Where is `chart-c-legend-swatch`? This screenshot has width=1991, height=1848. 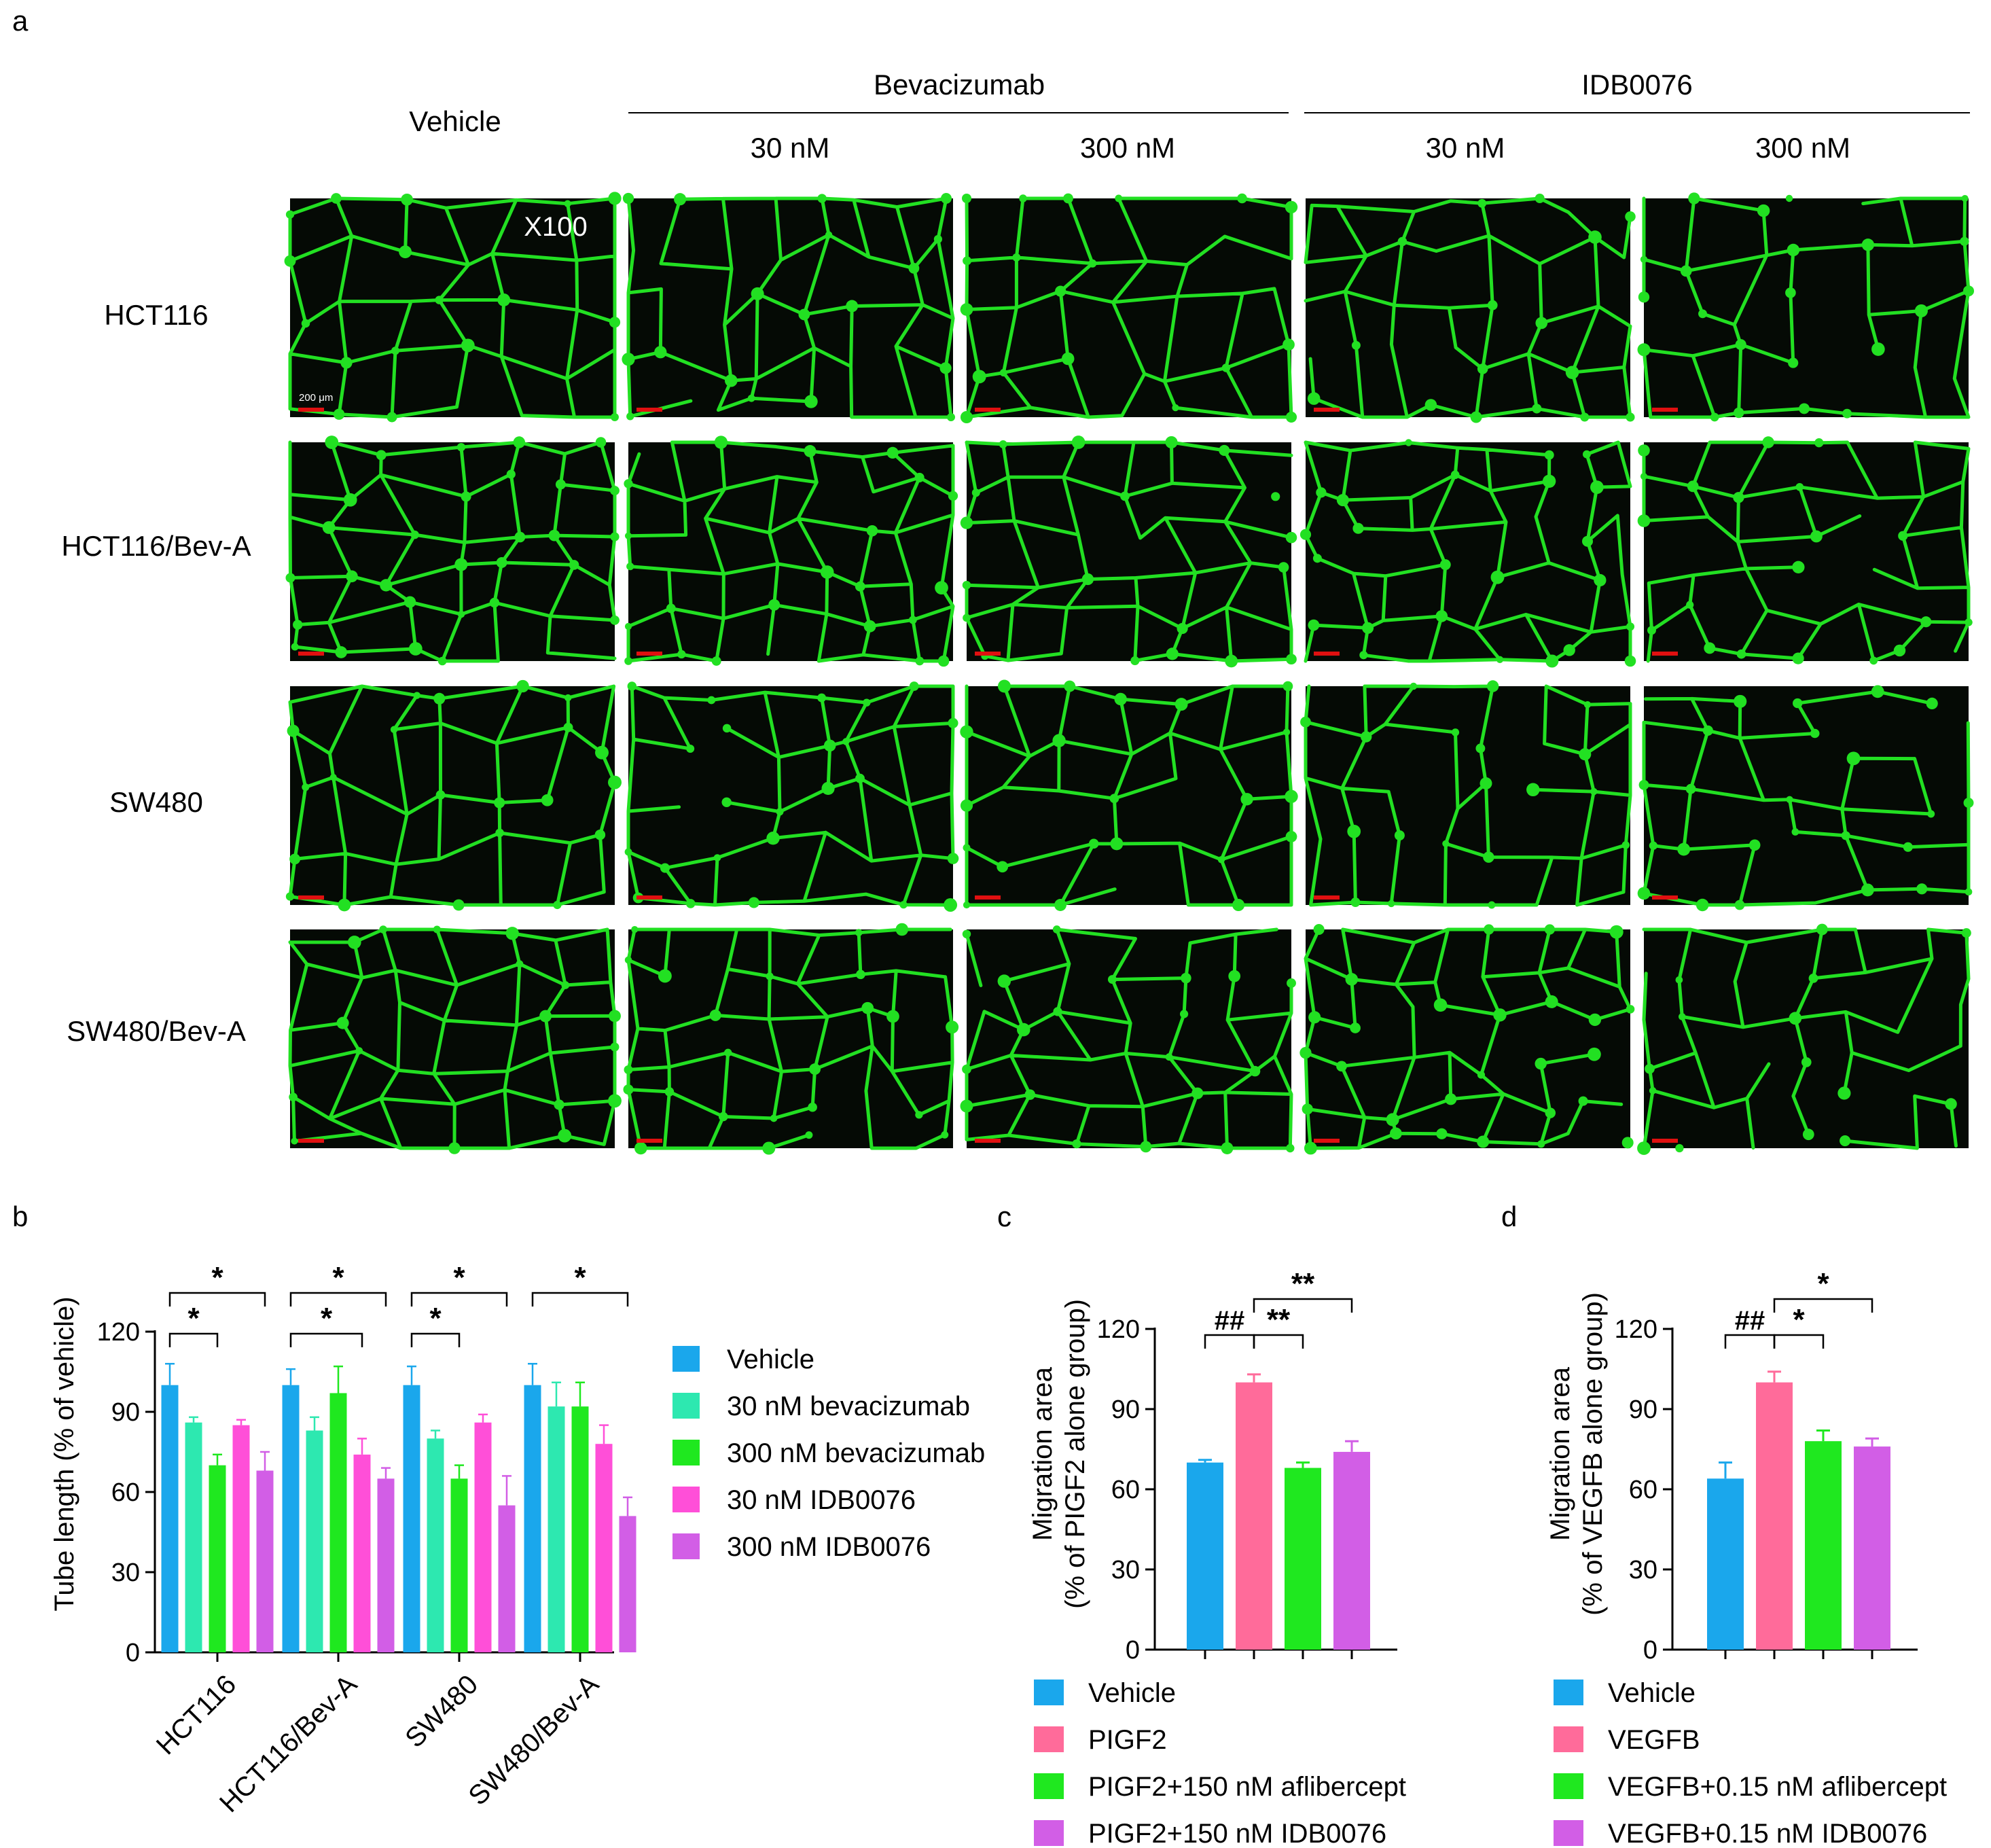 chart-c-legend-swatch is located at coordinates (1049, 1786).